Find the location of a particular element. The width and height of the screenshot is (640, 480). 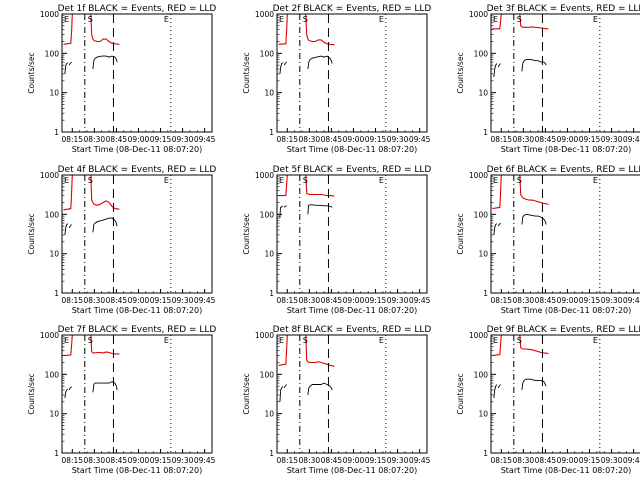

chart-title: Det 9f BLACK = Events, RED = LLD is located at coordinates (563, 330).